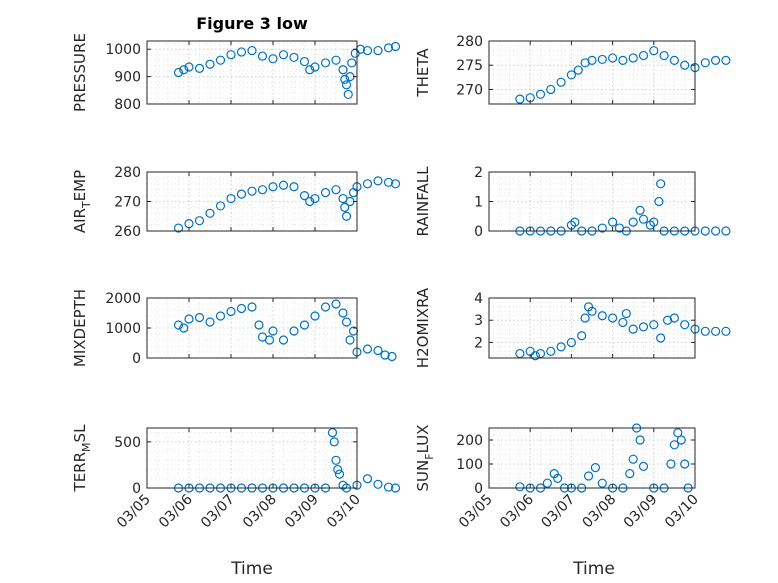  What do you see at coordinates (80, 328) in the screenshot?
I see `y-axis-label: MIXDEPTH` at bounding box center [80, 328].